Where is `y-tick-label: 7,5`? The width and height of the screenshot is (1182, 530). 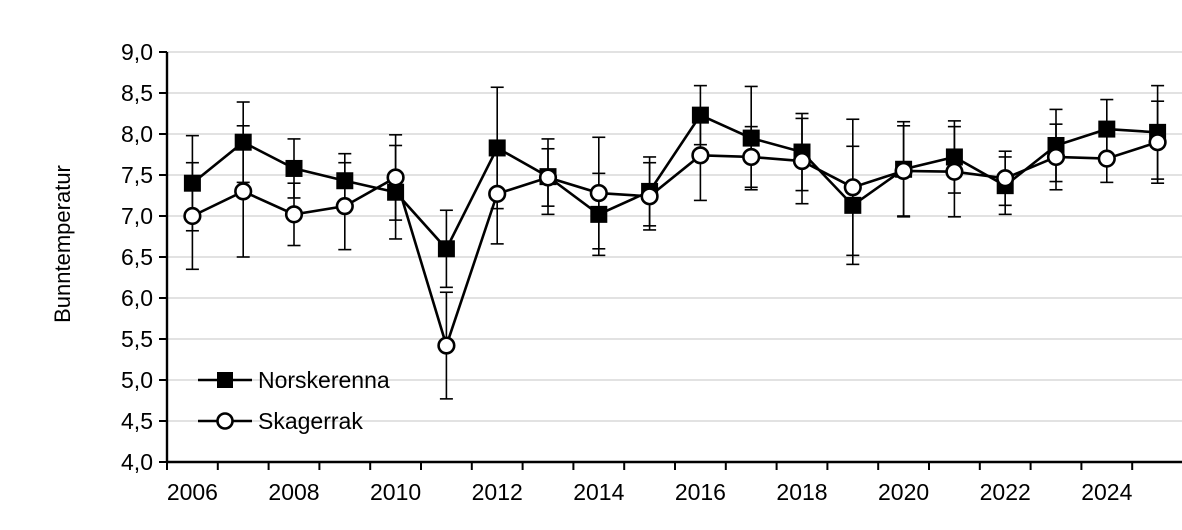 y-tick-label: 7,5 is located at coordinates (137, 175).